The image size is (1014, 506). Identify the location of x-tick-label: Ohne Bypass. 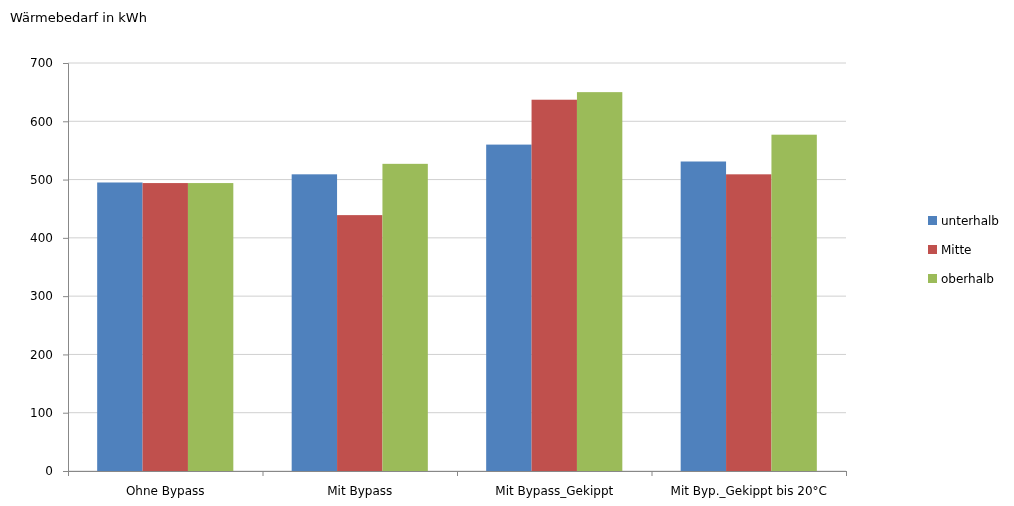
(165, 491).